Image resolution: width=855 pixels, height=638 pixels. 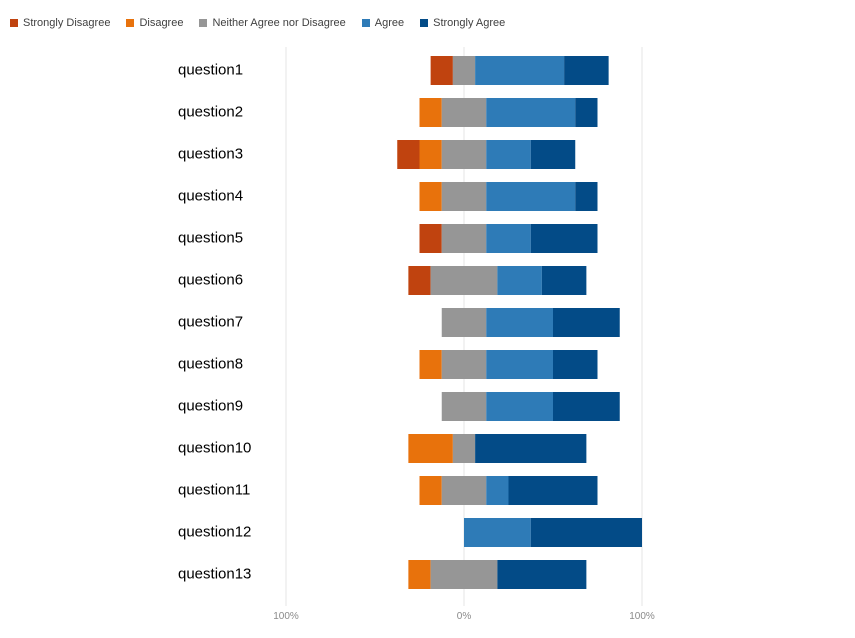 I want to click on legend-label-disagree: Disagree, so click(x=161, y=23).